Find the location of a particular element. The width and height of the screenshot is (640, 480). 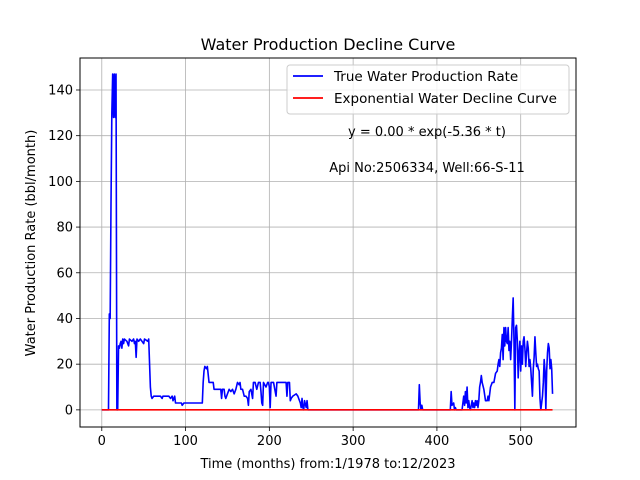

y-tick-label: 60 is located at coordinates (64, 273).